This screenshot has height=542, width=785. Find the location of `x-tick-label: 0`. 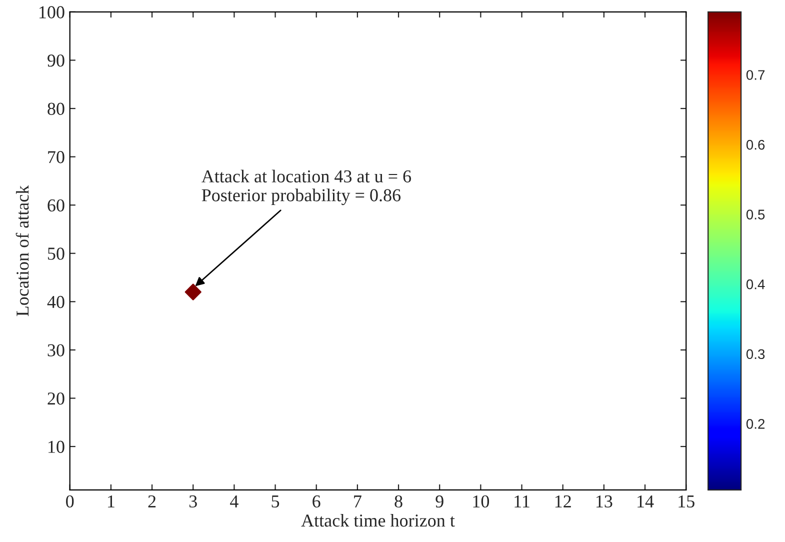

x-tick-label: 0 is located at coordinates (70, 501).